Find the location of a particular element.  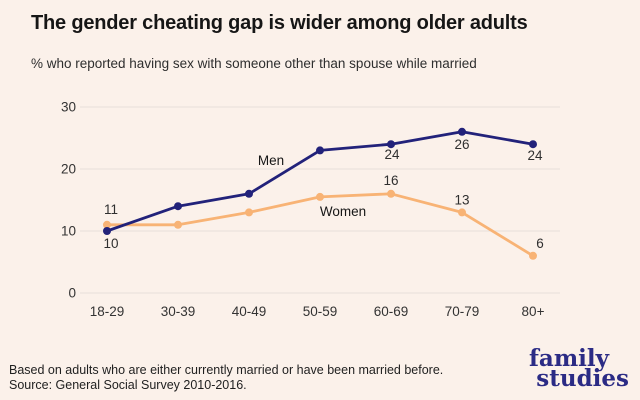

point-value-label: 6 is located at coordinates (540, 243).